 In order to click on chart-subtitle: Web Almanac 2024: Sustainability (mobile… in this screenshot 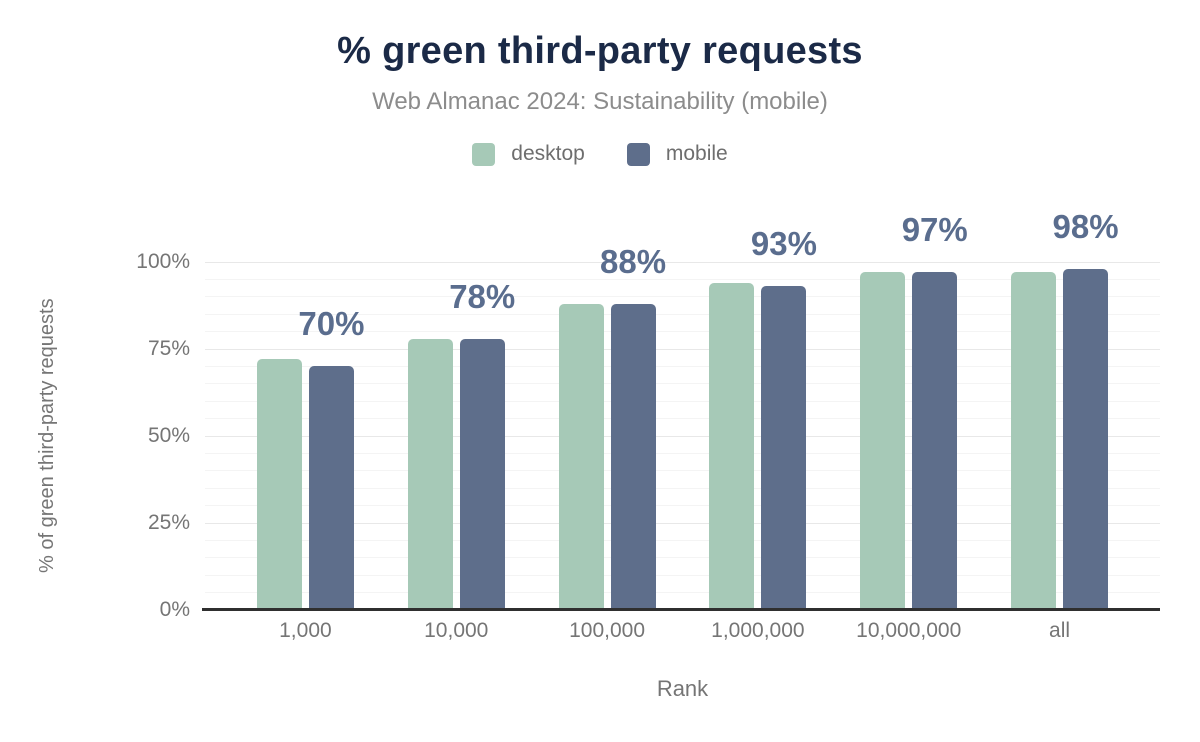, I will do `click(600, 101)`.